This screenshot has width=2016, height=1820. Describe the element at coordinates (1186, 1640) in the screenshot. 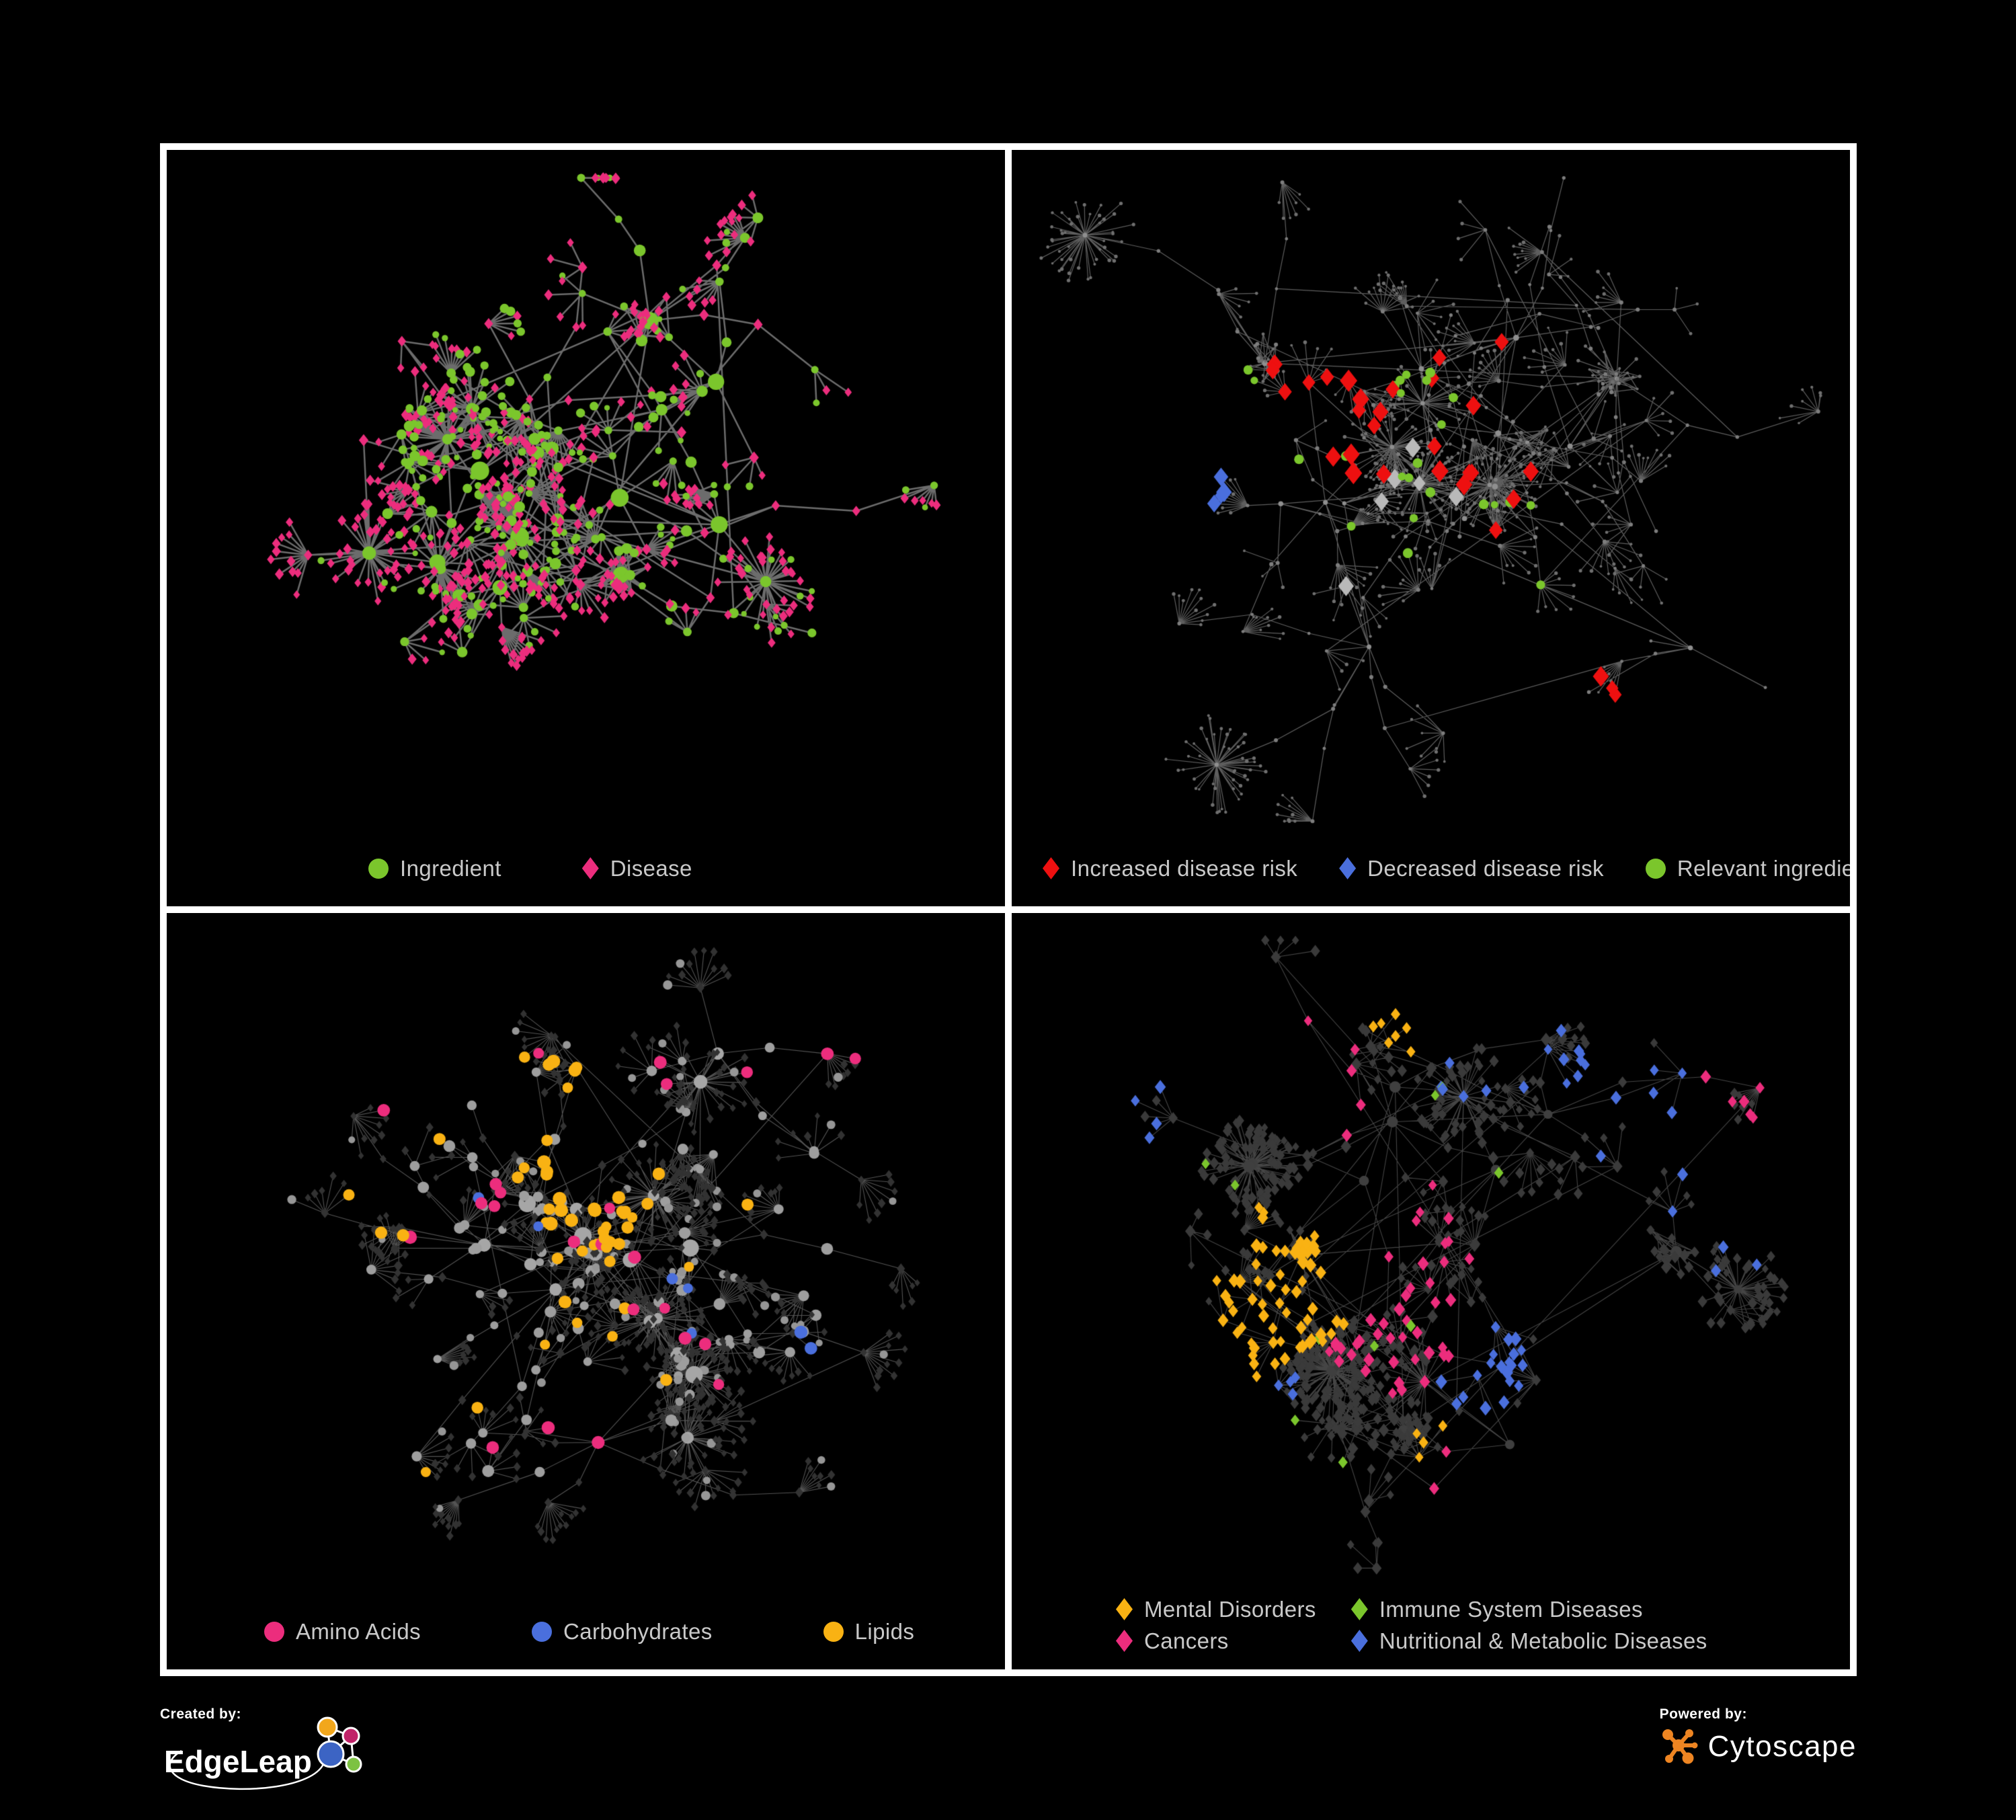

I see `legend-label: Cancers` at that location.